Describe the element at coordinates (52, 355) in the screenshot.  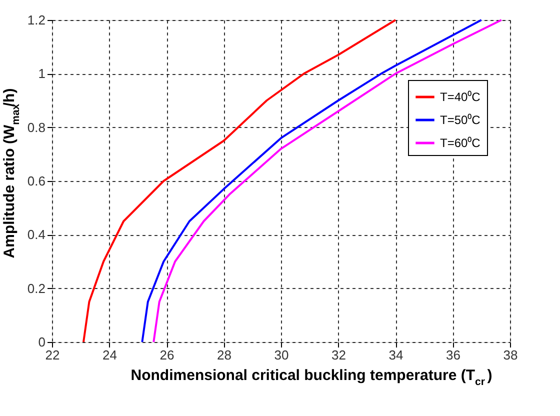
I see `x-tick-label: 22` at that location.